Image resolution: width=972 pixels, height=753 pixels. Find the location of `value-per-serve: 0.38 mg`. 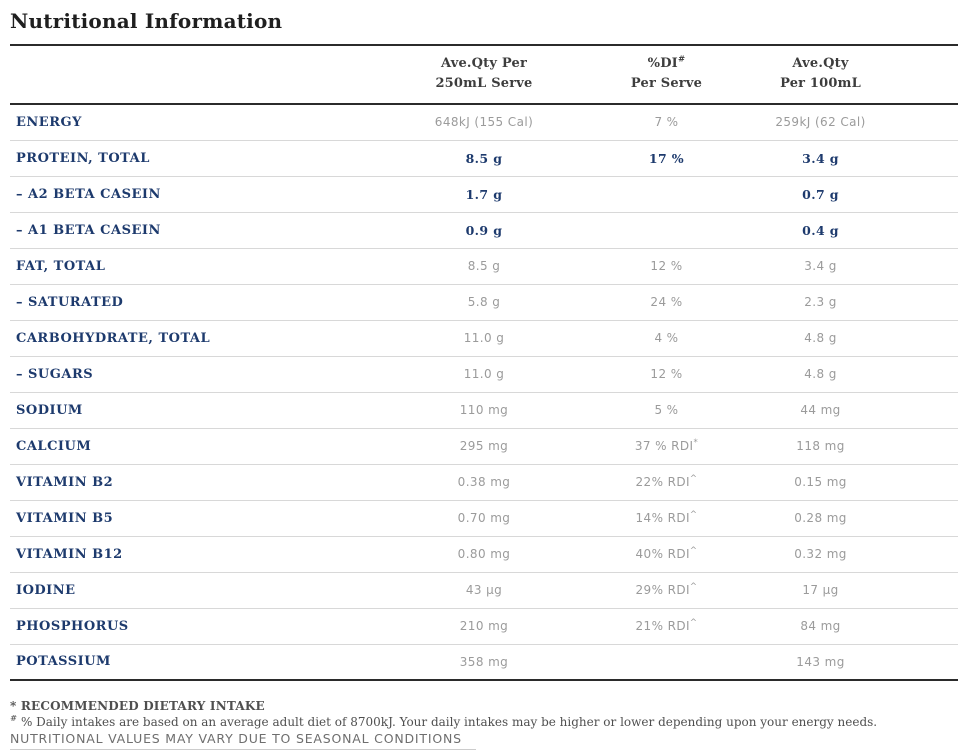

value-per-serve: 0.38 mg is located at coordinates (484, 482).